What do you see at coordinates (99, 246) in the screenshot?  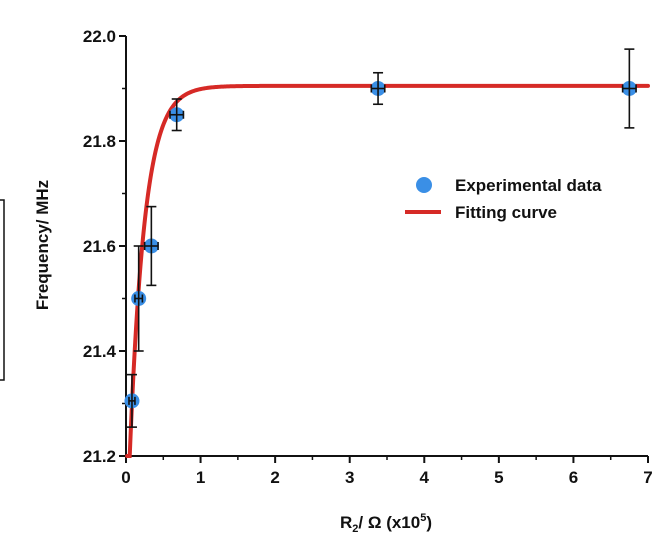 I see `y-tick-label: 21.6` at bounding box center [99, 246].